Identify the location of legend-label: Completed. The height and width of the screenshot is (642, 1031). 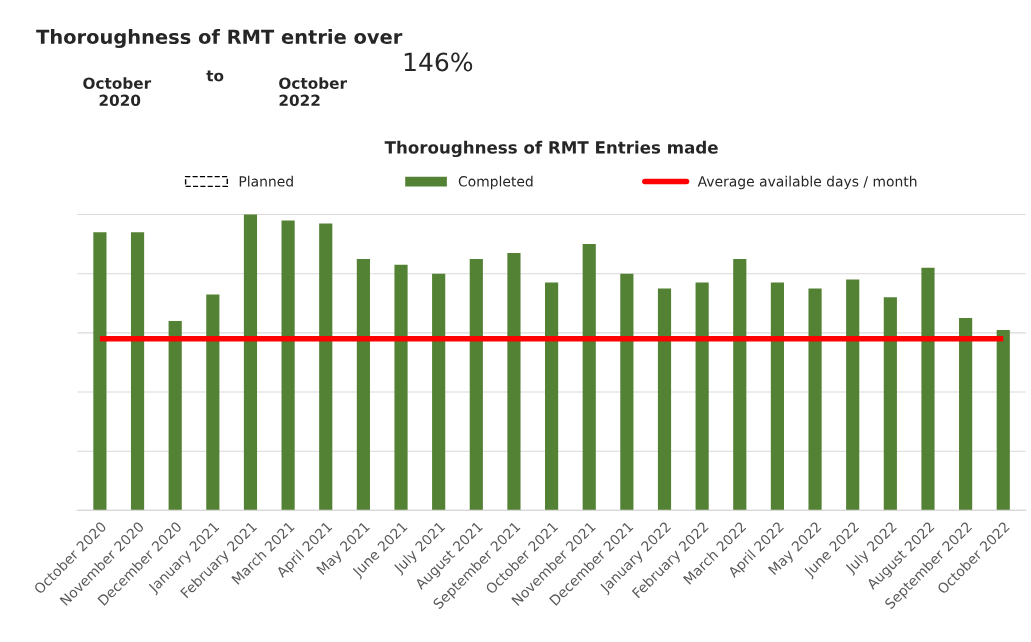
(495, 182).